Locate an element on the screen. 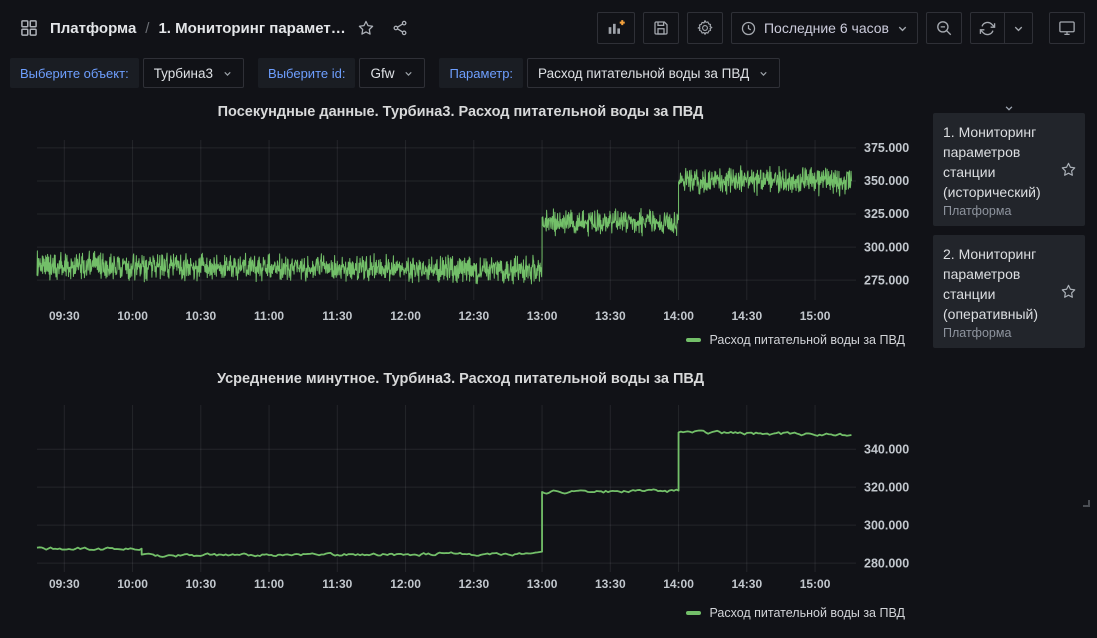 The width and height of the screenshot is (1097, 638). apps-grid-icon is located at coordinates (29, 28).